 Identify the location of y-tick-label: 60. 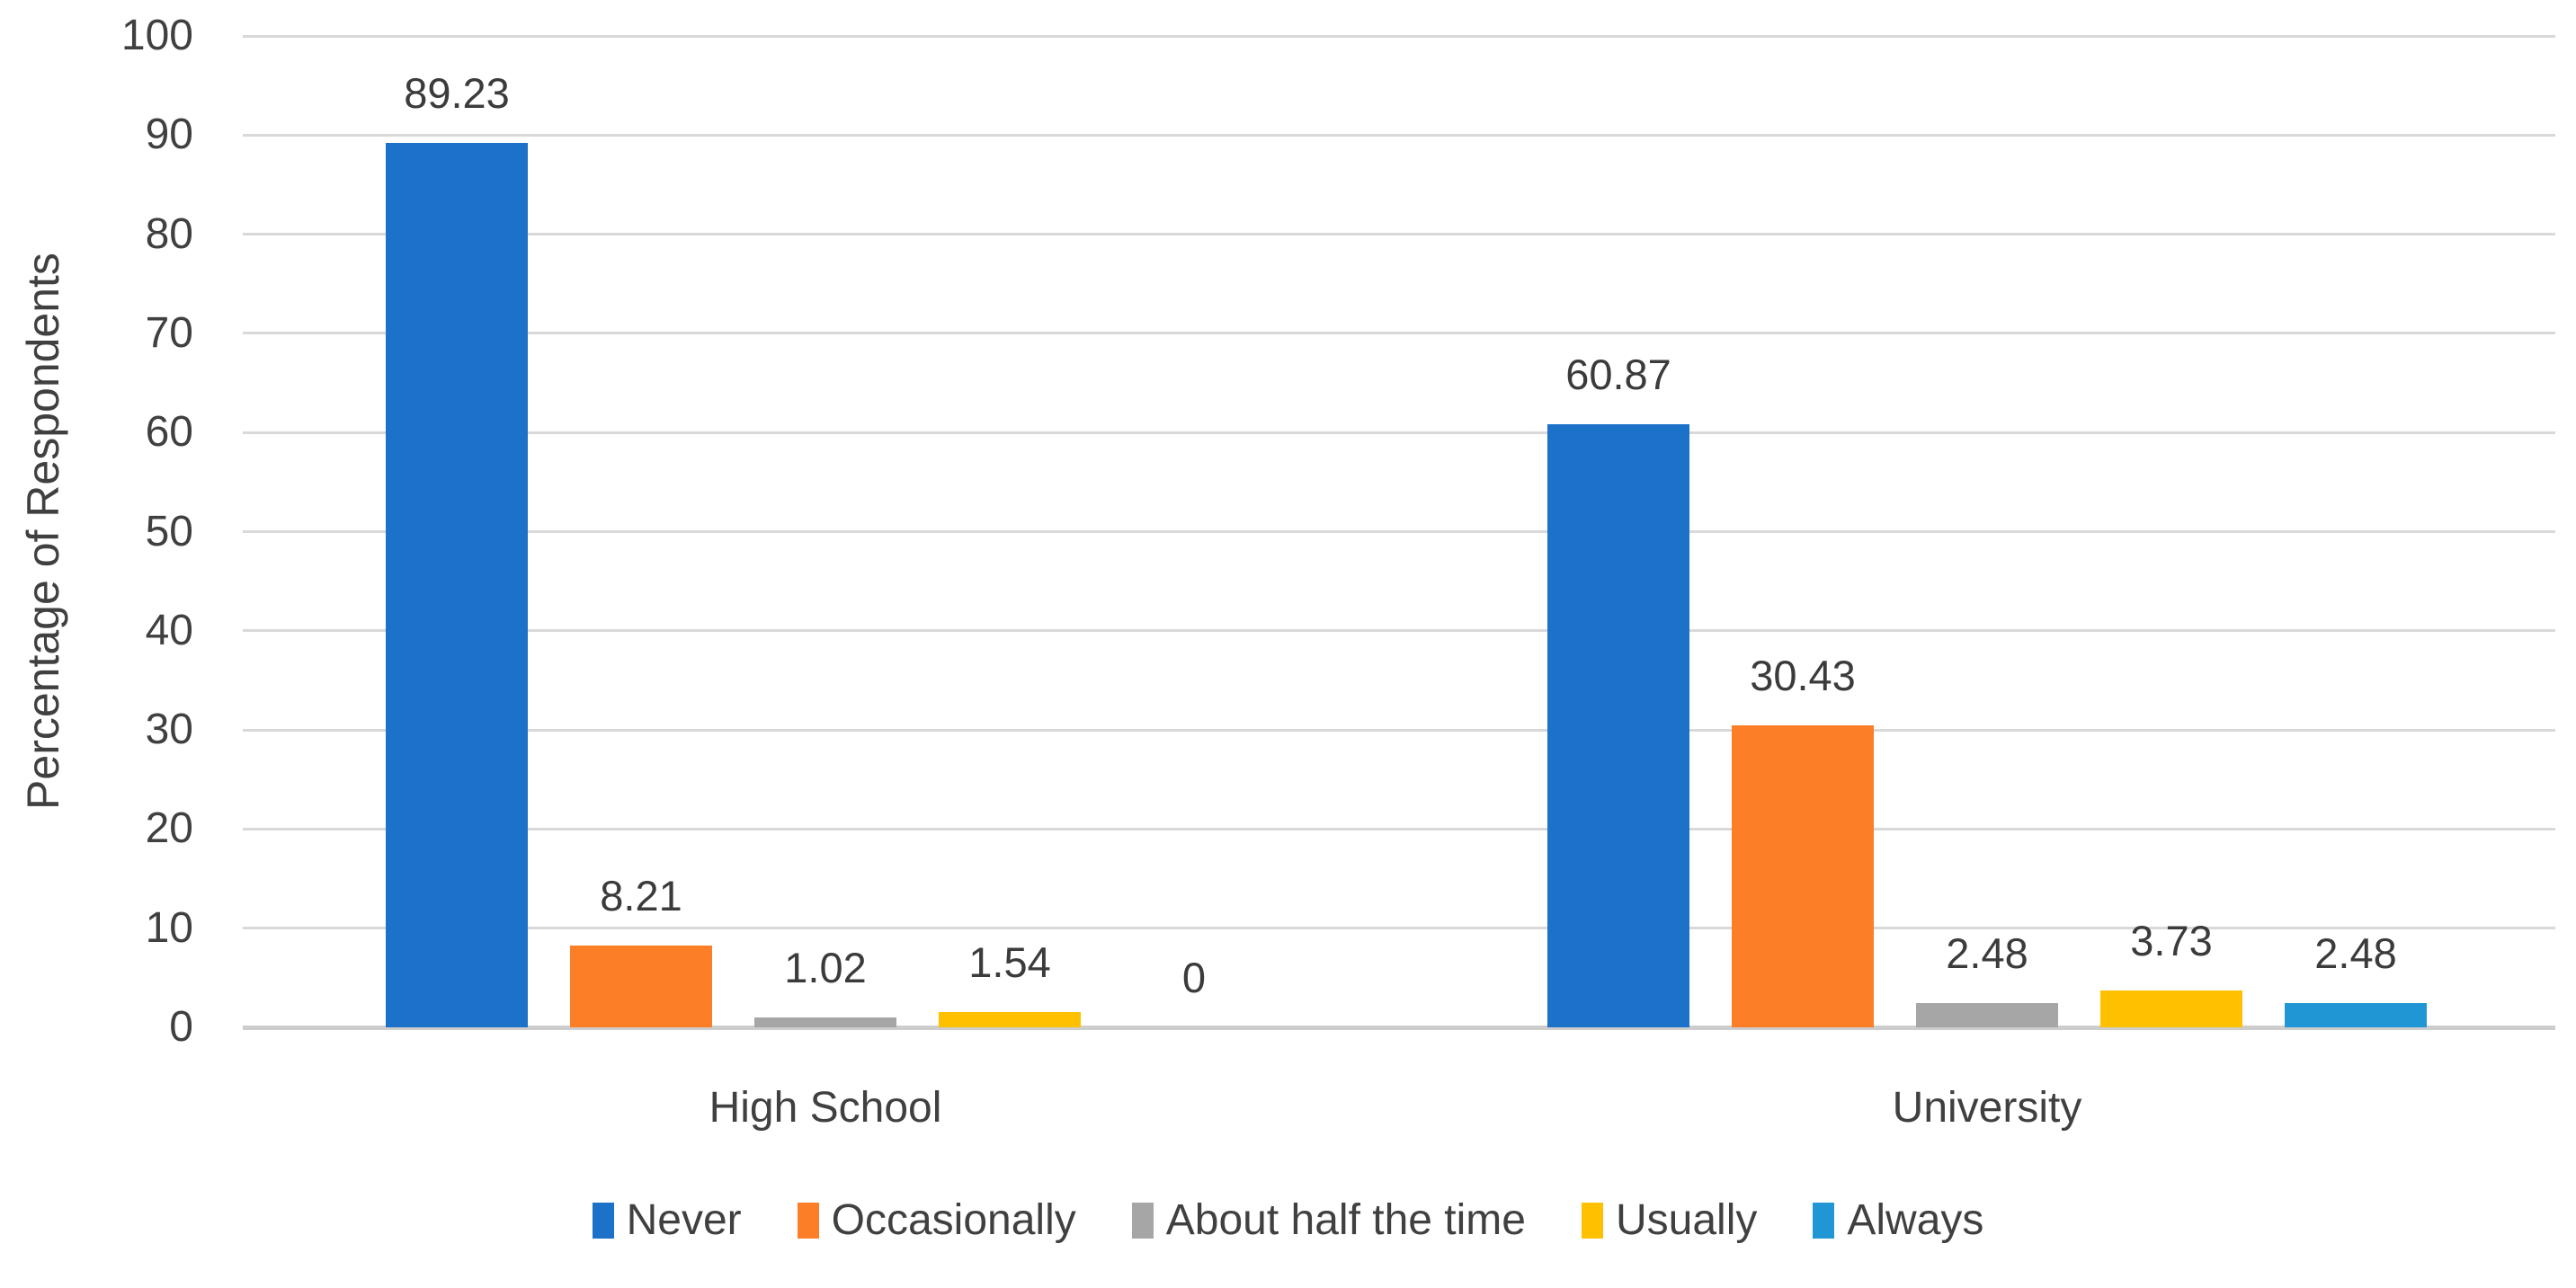
(169, 432).